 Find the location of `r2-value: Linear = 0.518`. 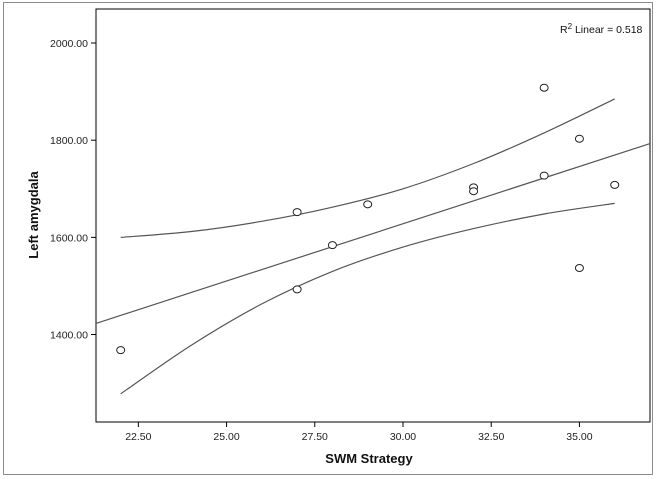

r2-value: Linear = 0.518 is located at coordinates (607, 30).